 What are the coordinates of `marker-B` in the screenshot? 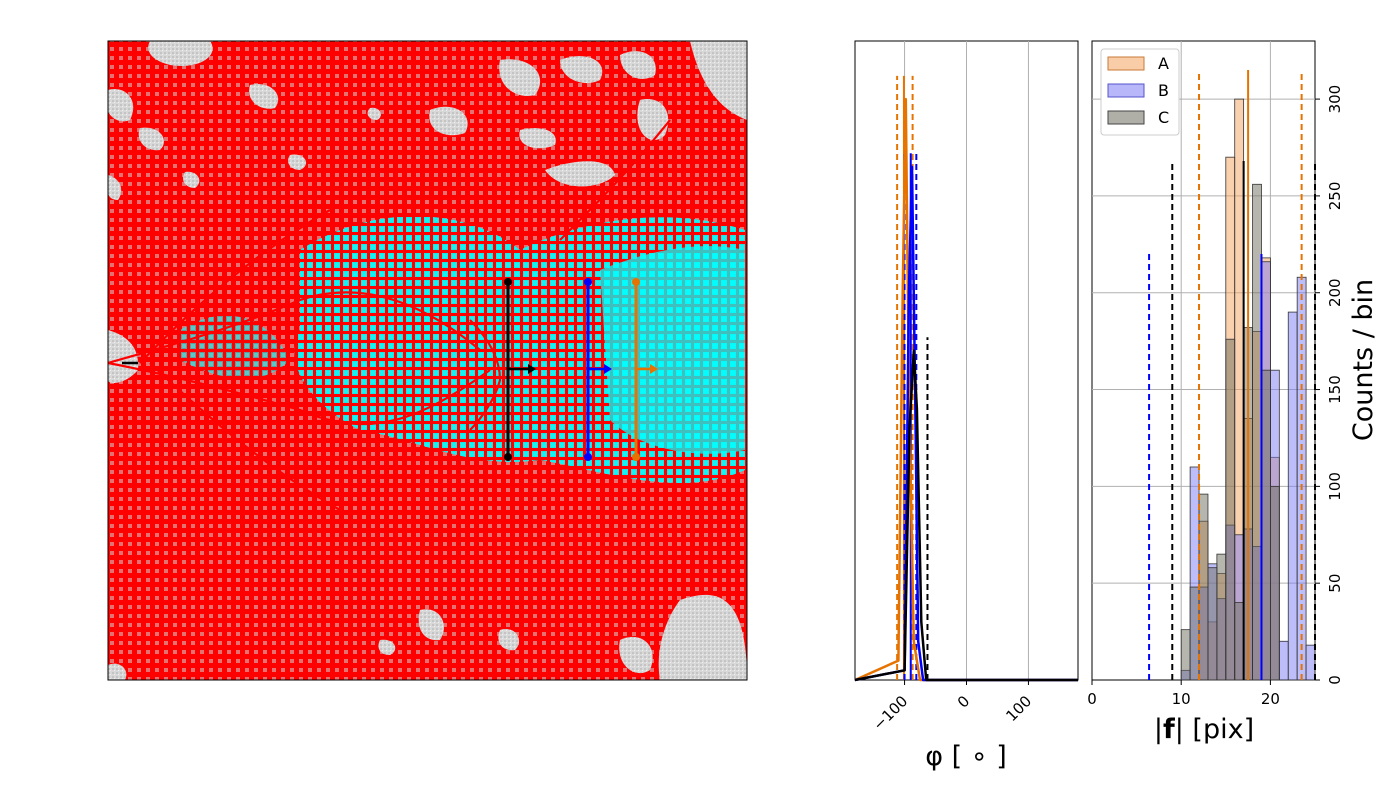 It's located at (598, 369).